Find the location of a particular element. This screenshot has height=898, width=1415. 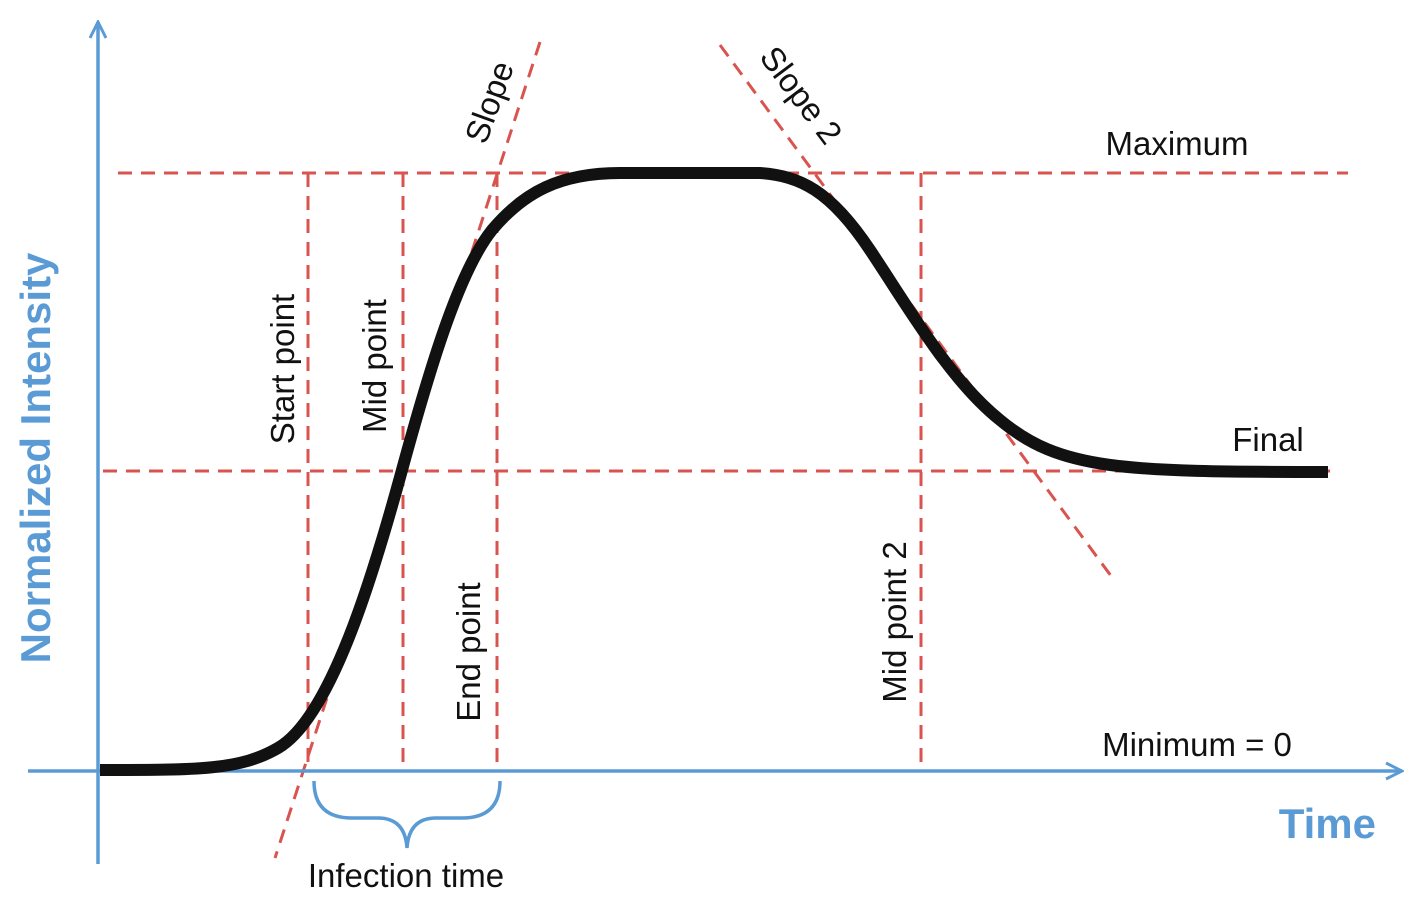

infection-time-label: Infection time is located at coordinates (406, 875).